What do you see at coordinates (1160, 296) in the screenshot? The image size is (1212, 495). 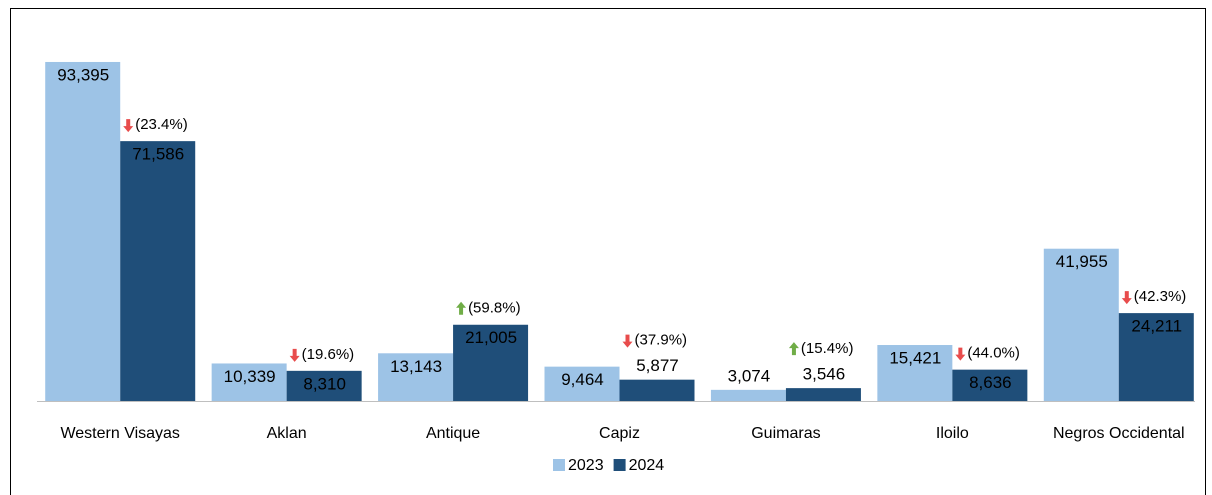 I see `change-label: (42.3%)` at bounding box center [1160, 296].